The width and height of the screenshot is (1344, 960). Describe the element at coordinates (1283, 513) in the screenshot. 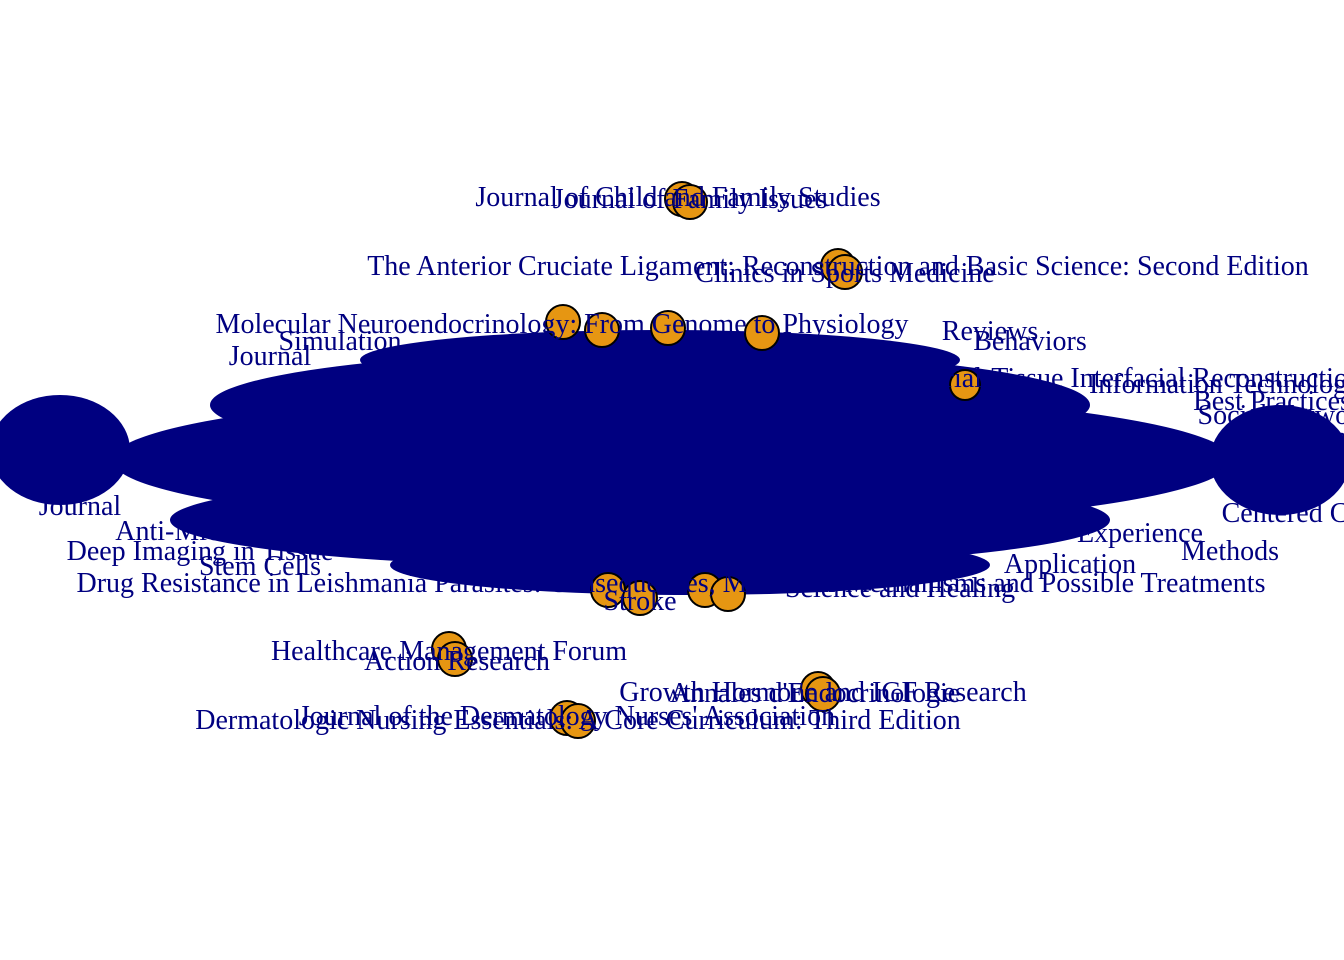

I see `node-label: Centered C` at that location.